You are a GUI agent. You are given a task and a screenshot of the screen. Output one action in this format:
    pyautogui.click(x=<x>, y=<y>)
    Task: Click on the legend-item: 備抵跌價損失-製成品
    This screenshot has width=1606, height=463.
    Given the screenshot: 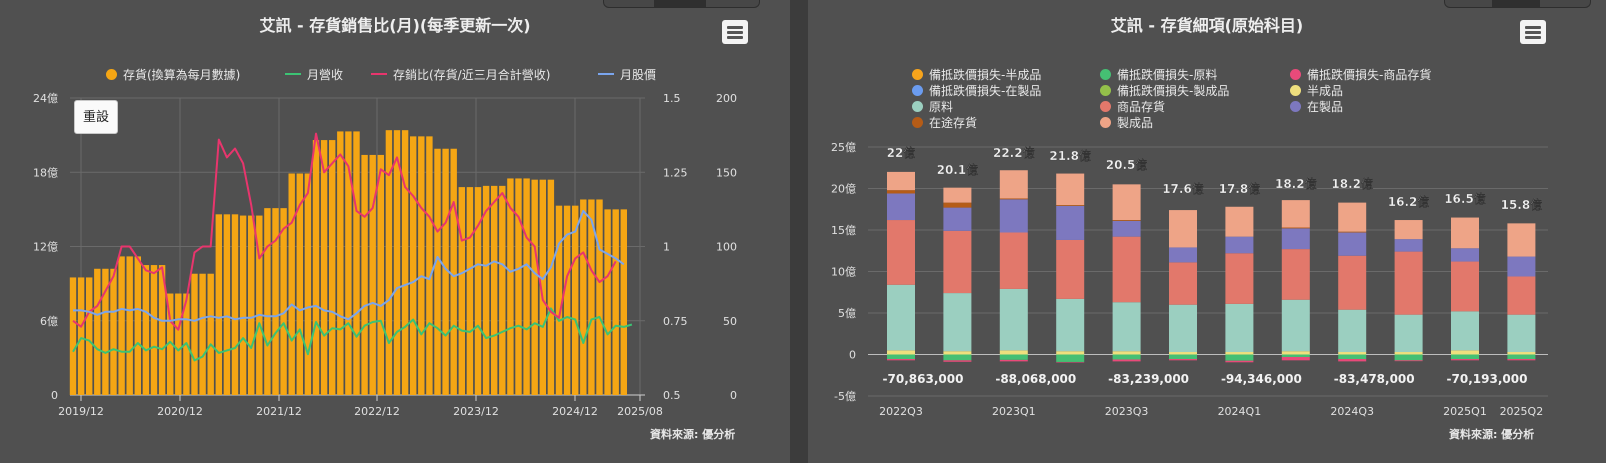 What is the action you would take?
    pyautogui.click(x=1164, y=90)
    